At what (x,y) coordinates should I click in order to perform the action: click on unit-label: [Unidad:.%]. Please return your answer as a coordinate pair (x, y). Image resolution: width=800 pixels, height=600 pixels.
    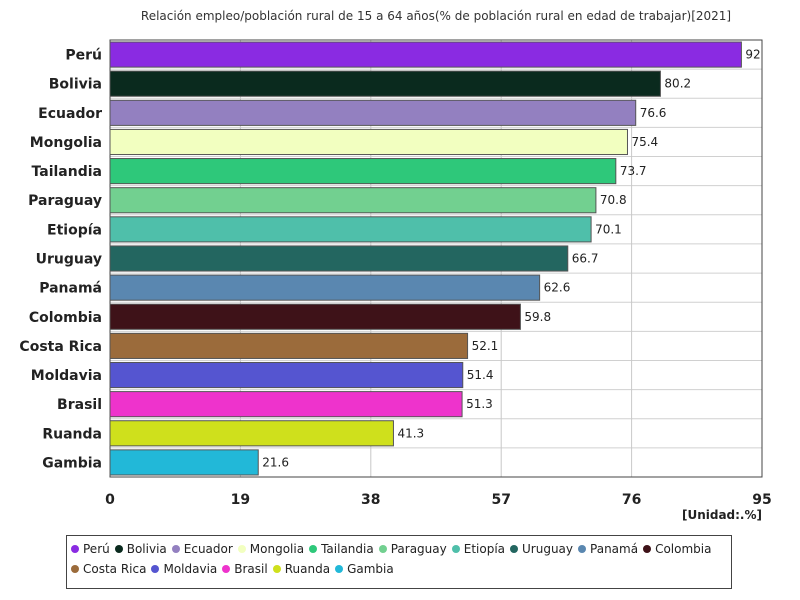
    Looking at the image, I should click on (721, 515).